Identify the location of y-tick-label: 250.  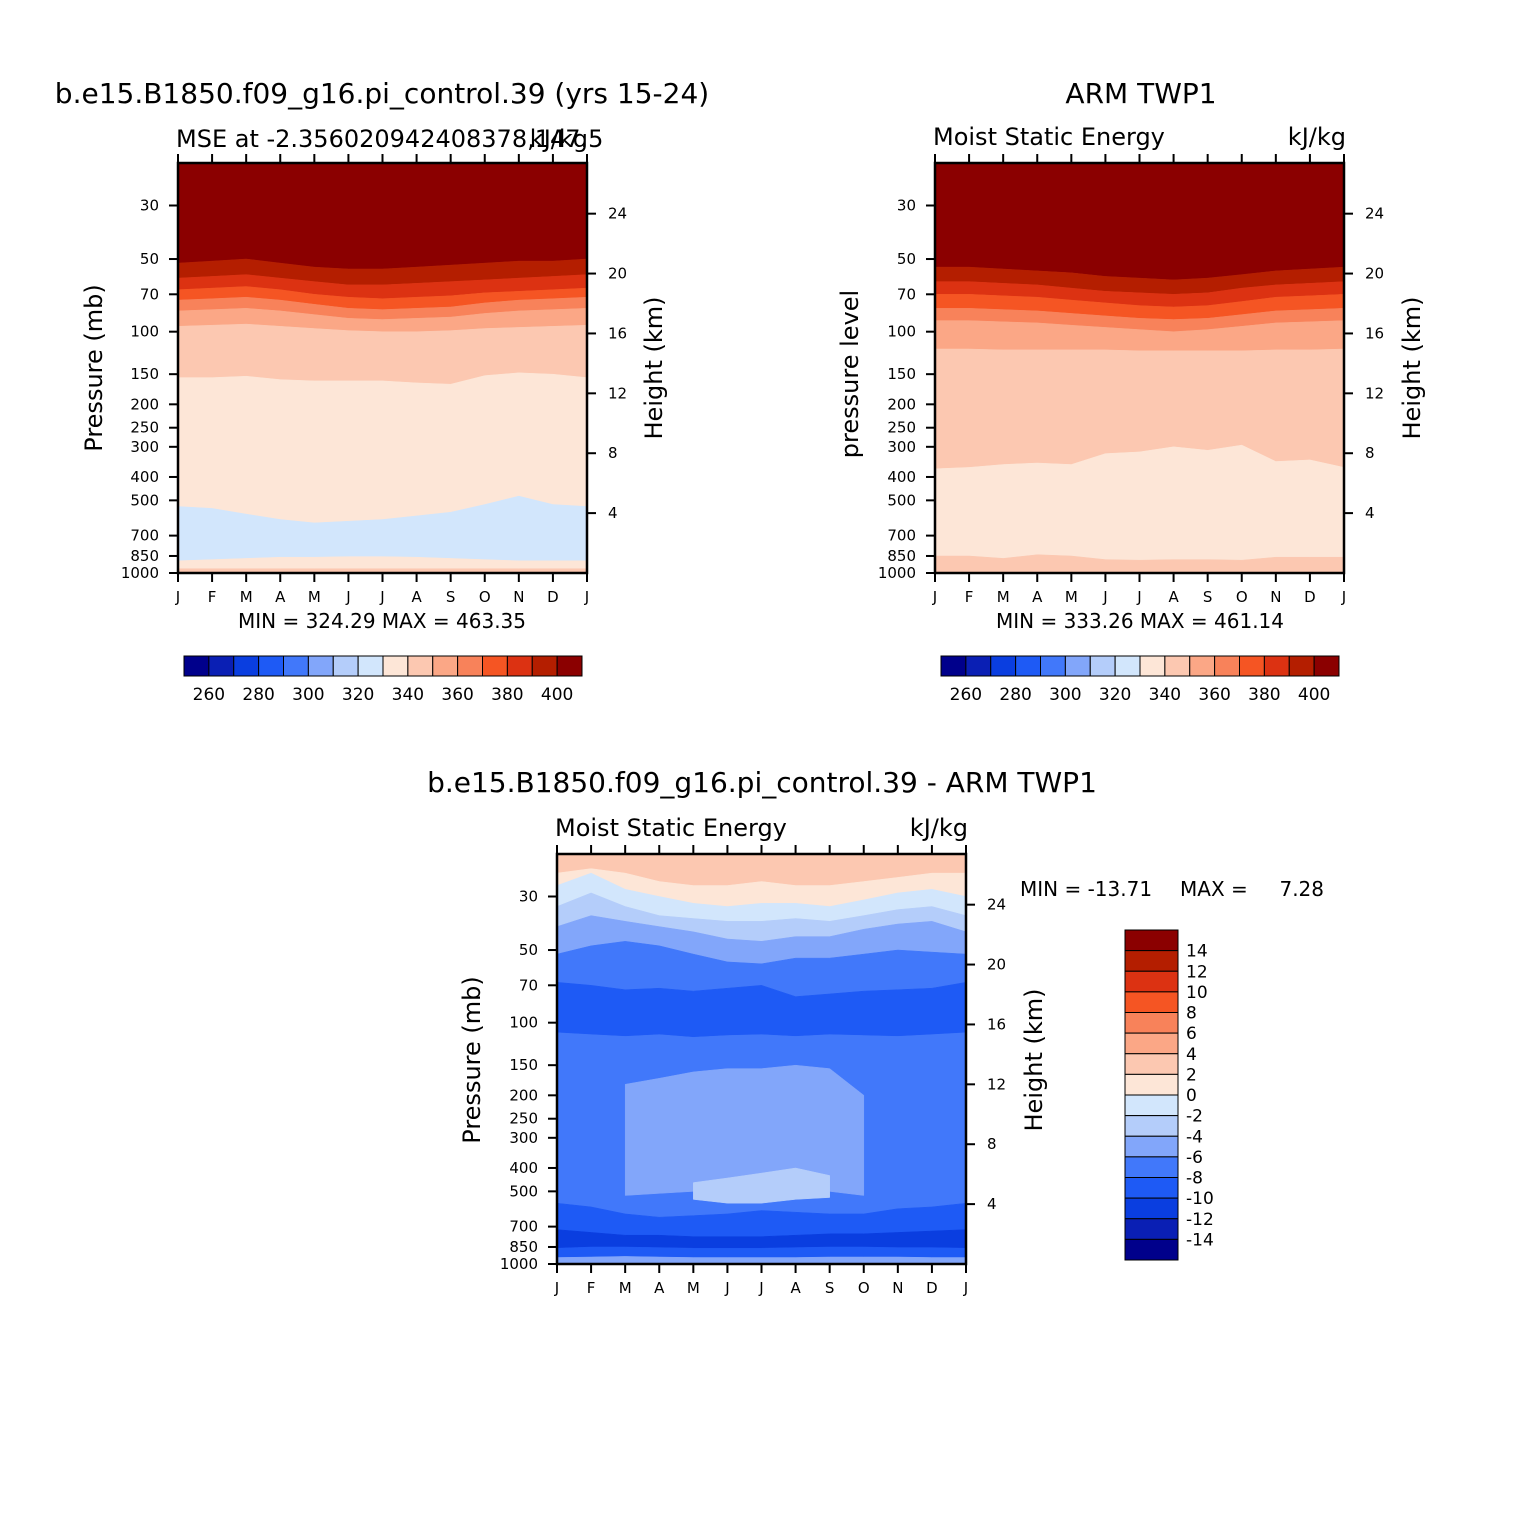
(523, 1119).